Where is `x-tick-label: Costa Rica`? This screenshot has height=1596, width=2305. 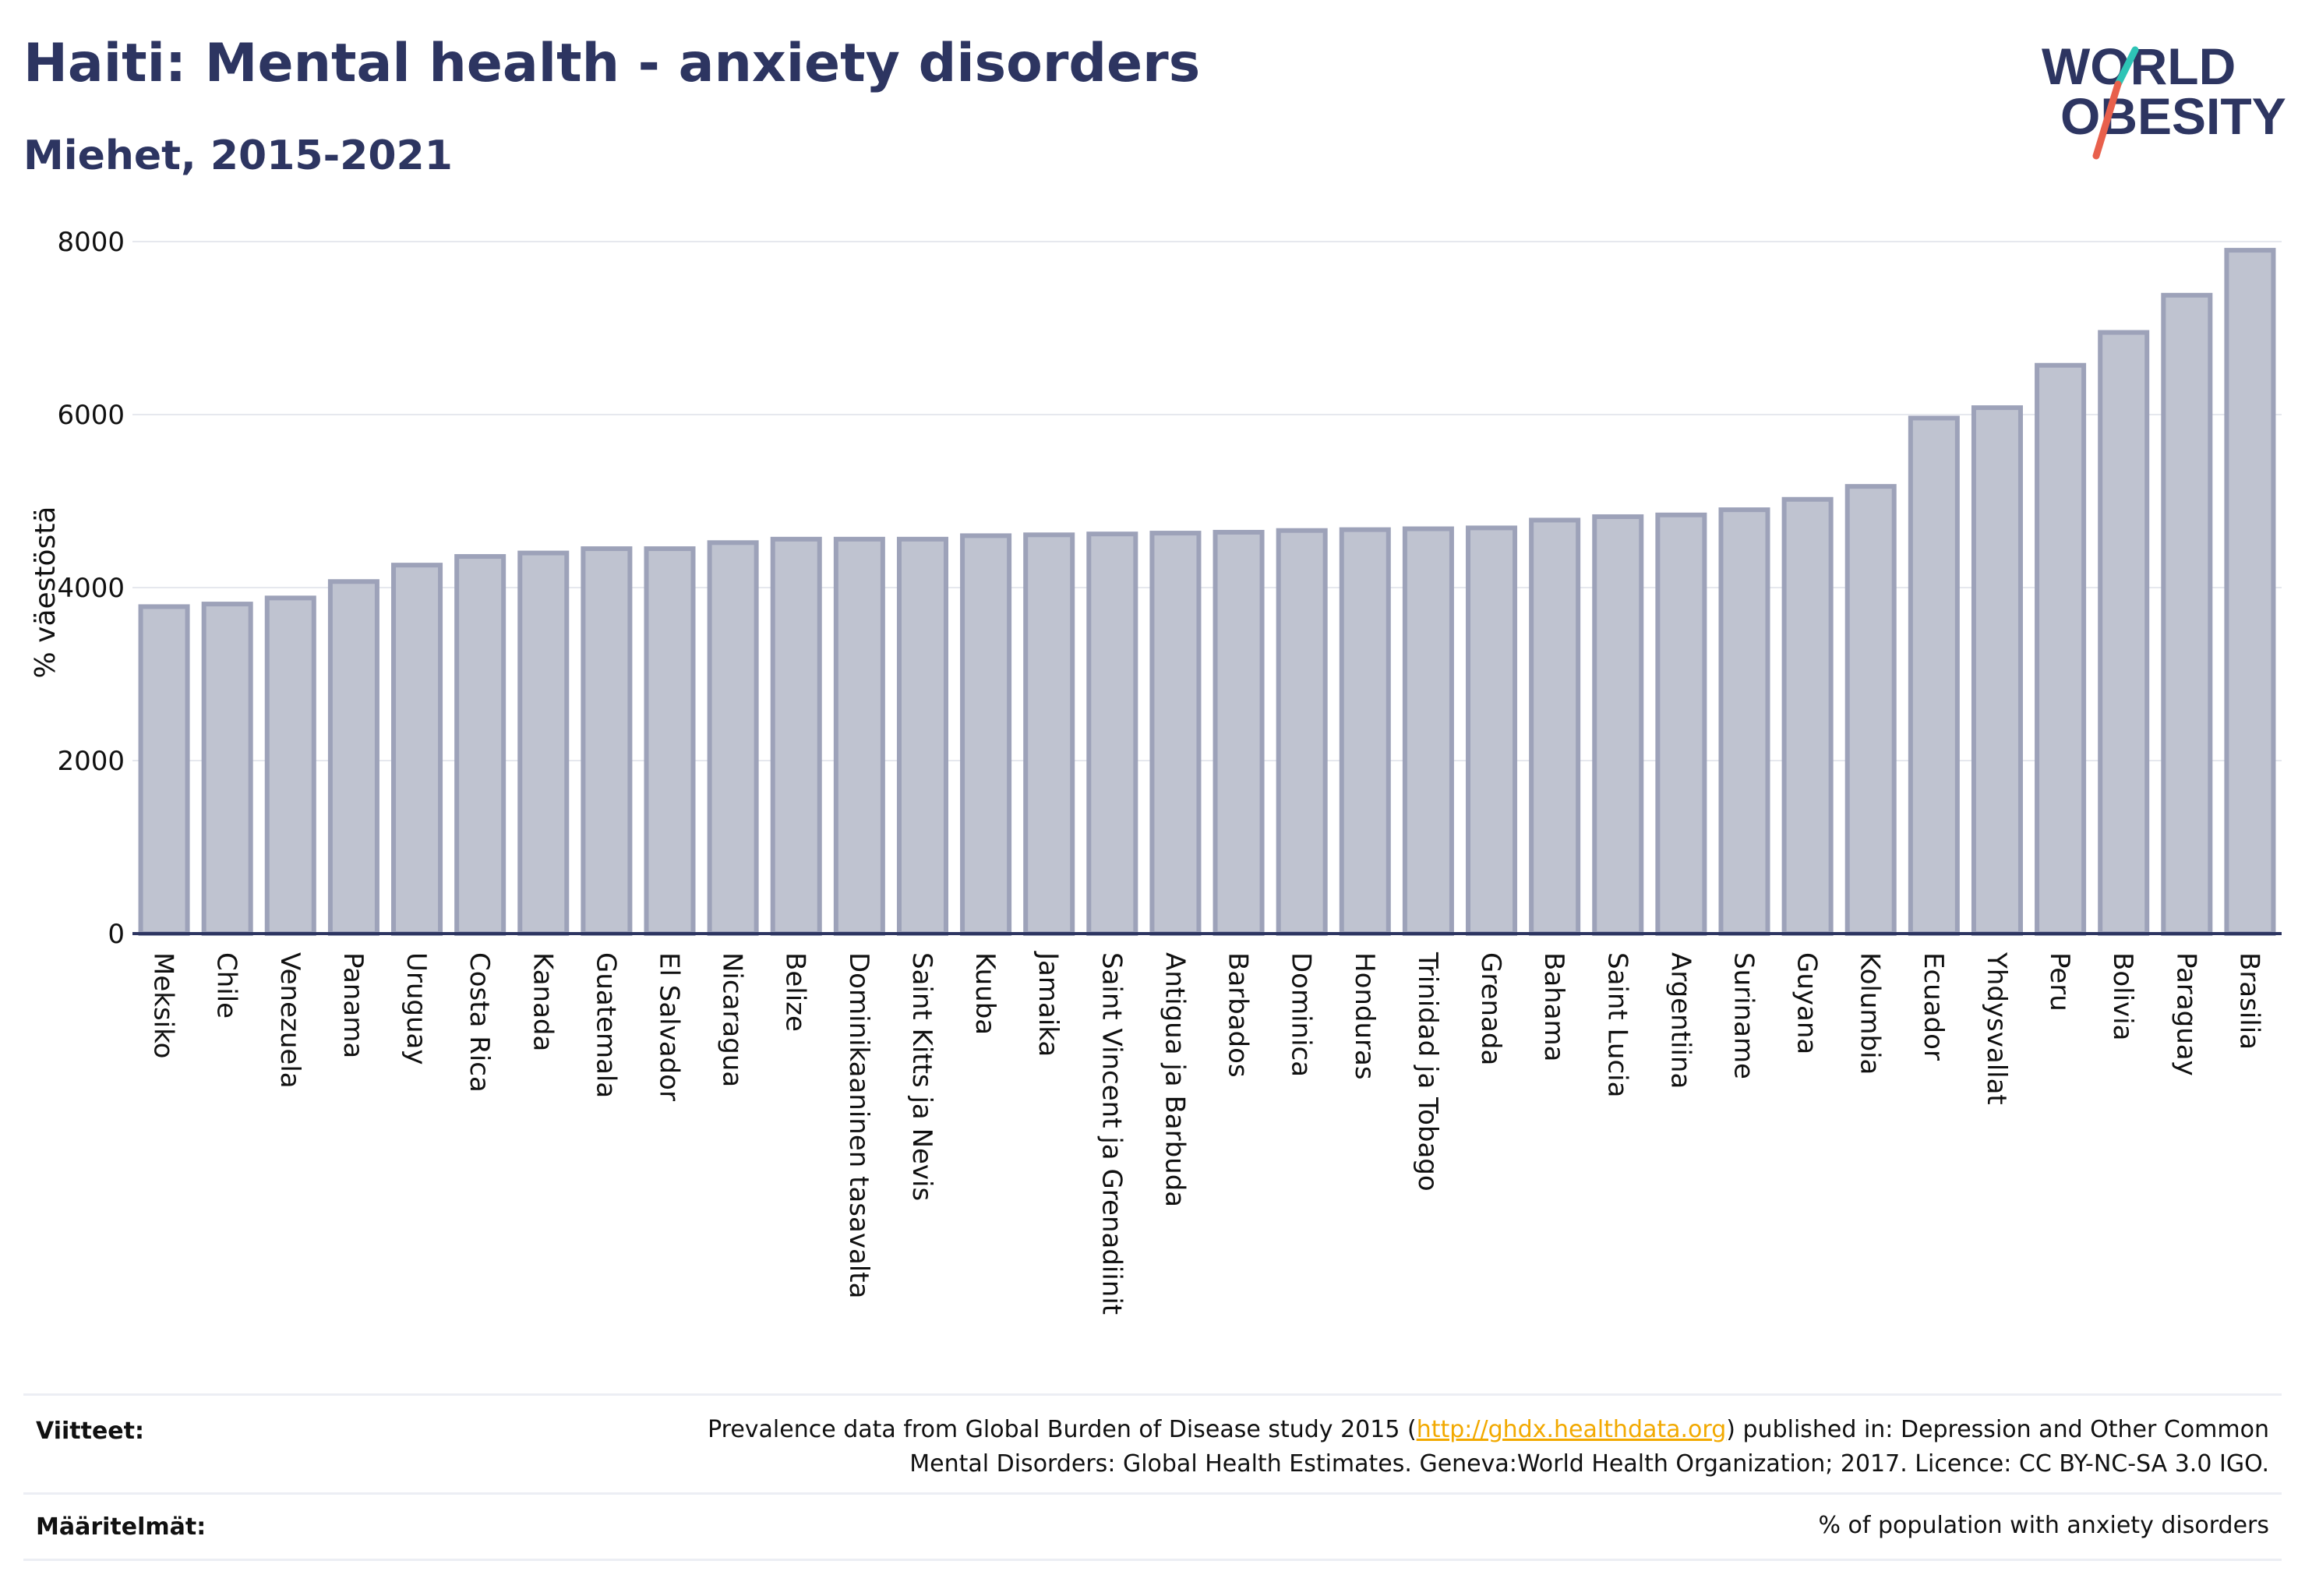 x-tick-label: Costa Rica is located at coordinates (480, 1022).